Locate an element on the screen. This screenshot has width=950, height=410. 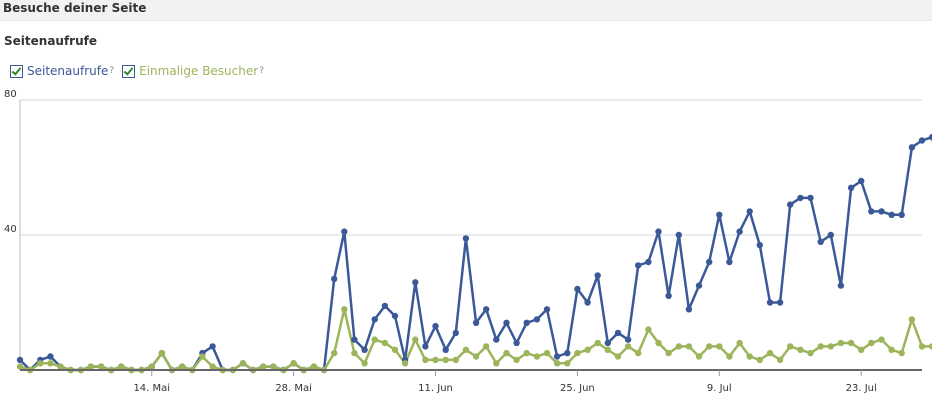
x-tick-label: 28. Mai is located at coordinates (293, 388).